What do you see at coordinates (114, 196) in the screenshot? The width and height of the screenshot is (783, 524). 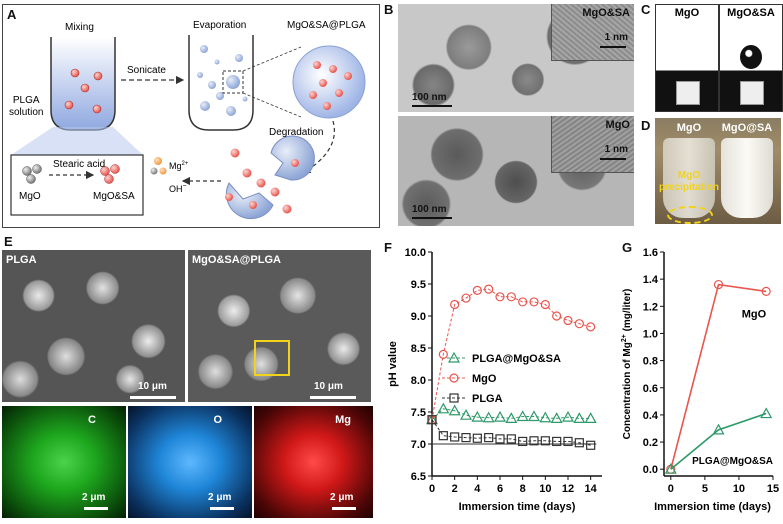 I see `mgo-sa-label: MgO&SA` at bounding box center [114, 196].